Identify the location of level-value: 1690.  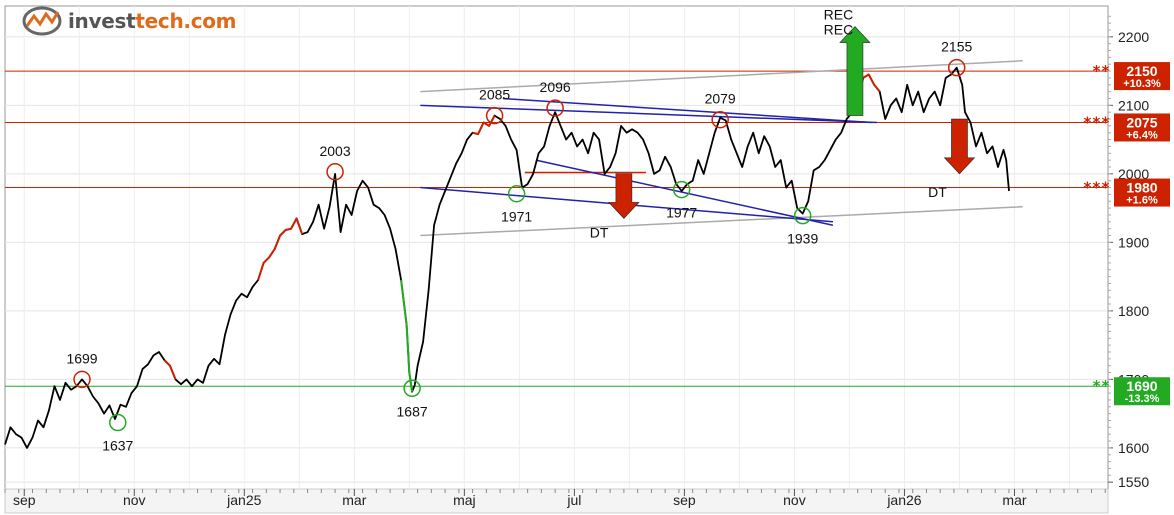
(1141, 386).